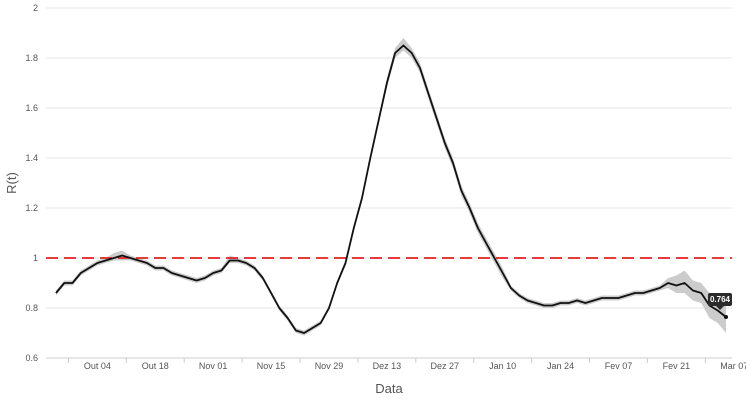 This screenshot has height=400, width=746. I want to click on x-tick-label: Fev 21, so click(677, 366).